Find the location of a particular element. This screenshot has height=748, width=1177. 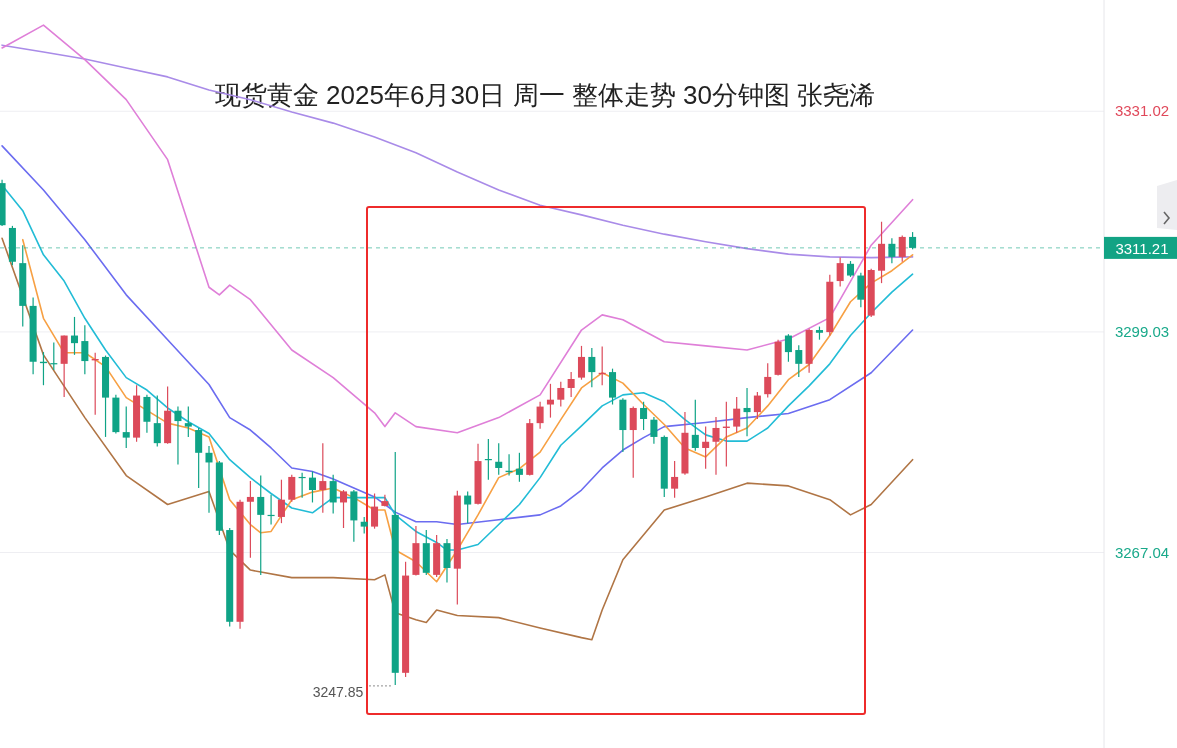

y-tick-label: 3299.03 is located at coordinates (1142, 331).